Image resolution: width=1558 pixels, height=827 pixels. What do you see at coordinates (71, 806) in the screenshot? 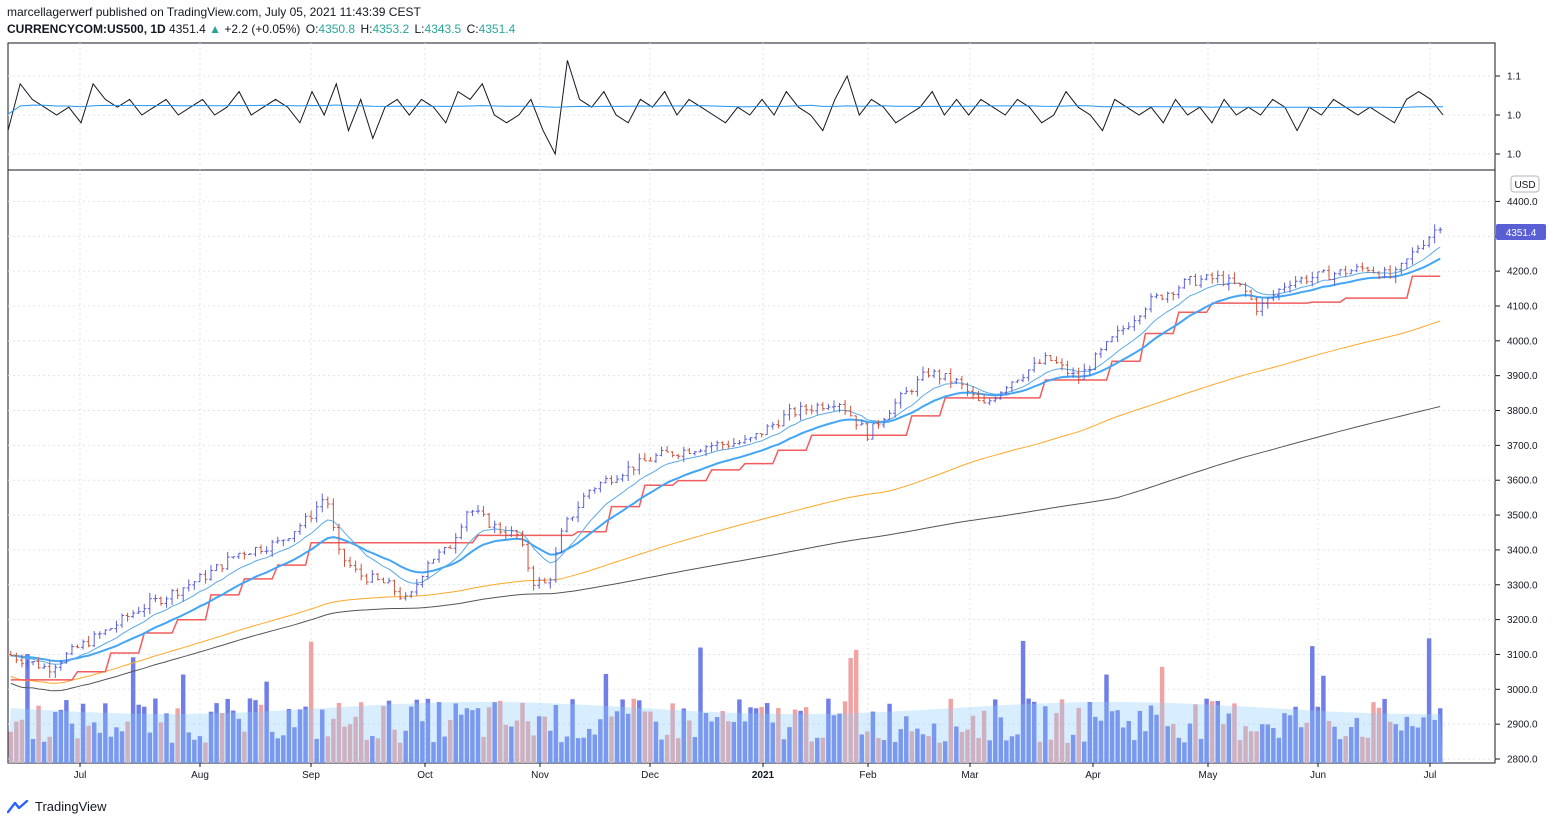
I see `tradingview-brand: TradingView` at bounding box center [71, 806].